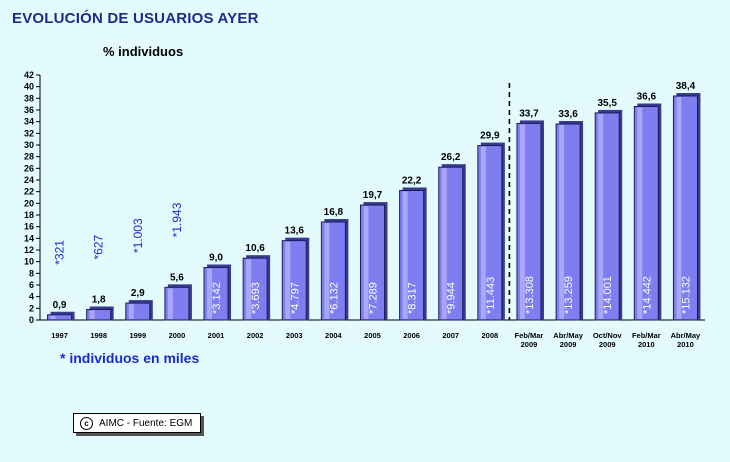  What do you see at coordinates (177, 219) in the screenshot?
I see `individuals-annotation: *1.943` at bounding box center [177, 219].